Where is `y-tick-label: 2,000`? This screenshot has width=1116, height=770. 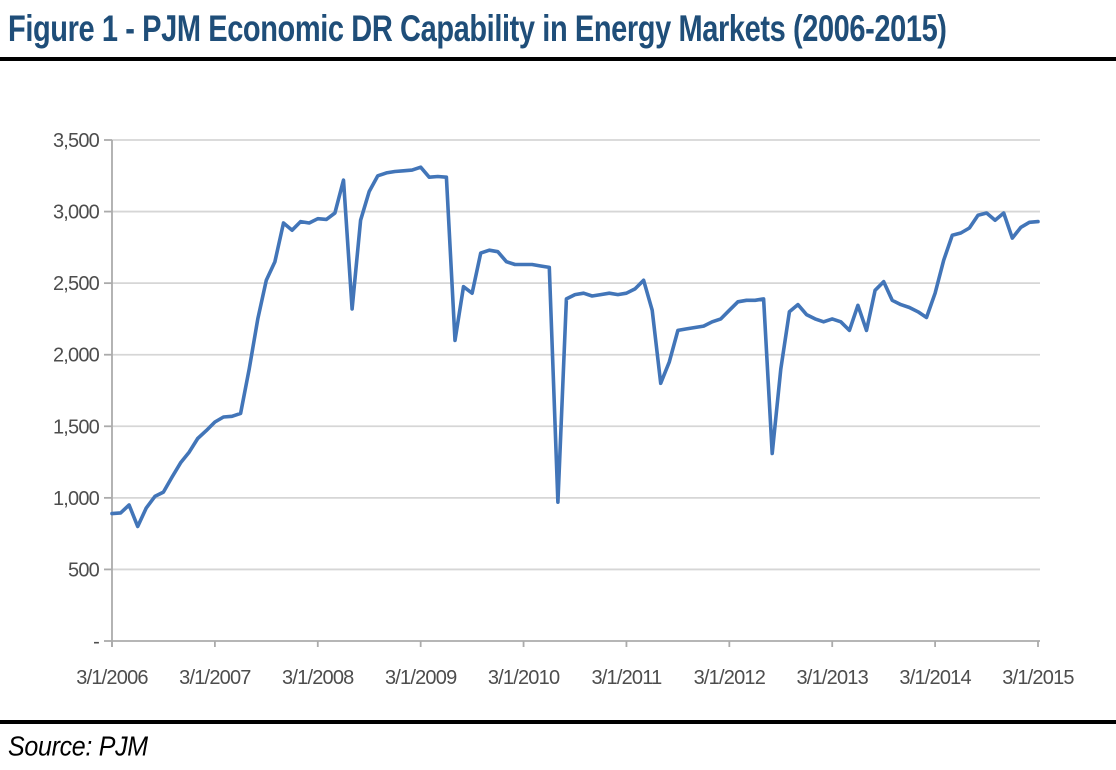
y-tick-label: 2,000 is located at coordinates (76, 356).